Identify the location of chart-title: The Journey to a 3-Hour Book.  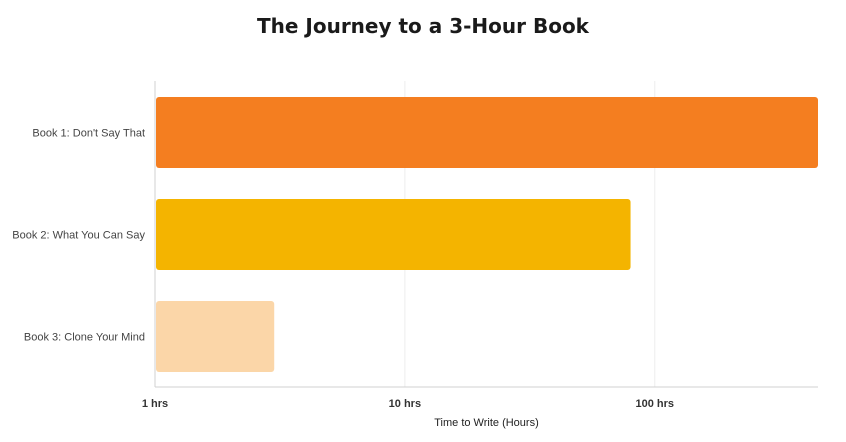
(422, 26).